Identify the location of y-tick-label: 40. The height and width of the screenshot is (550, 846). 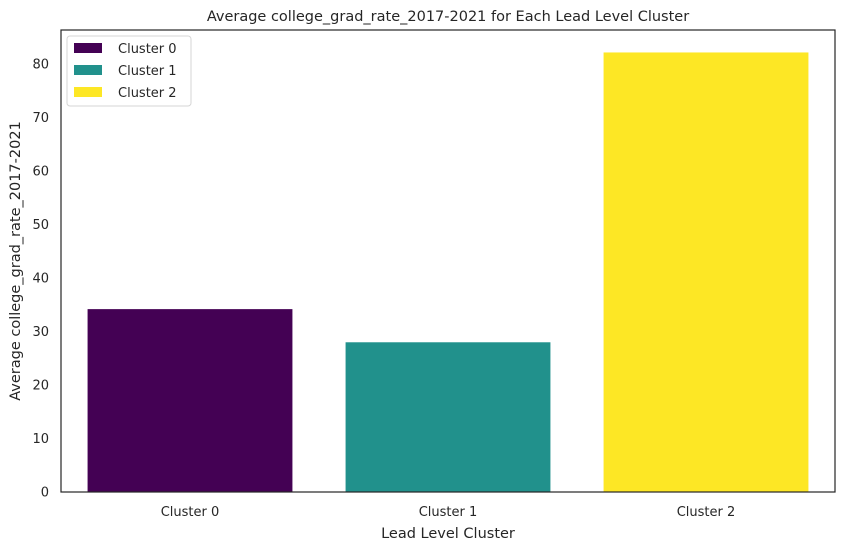
(40, 279).